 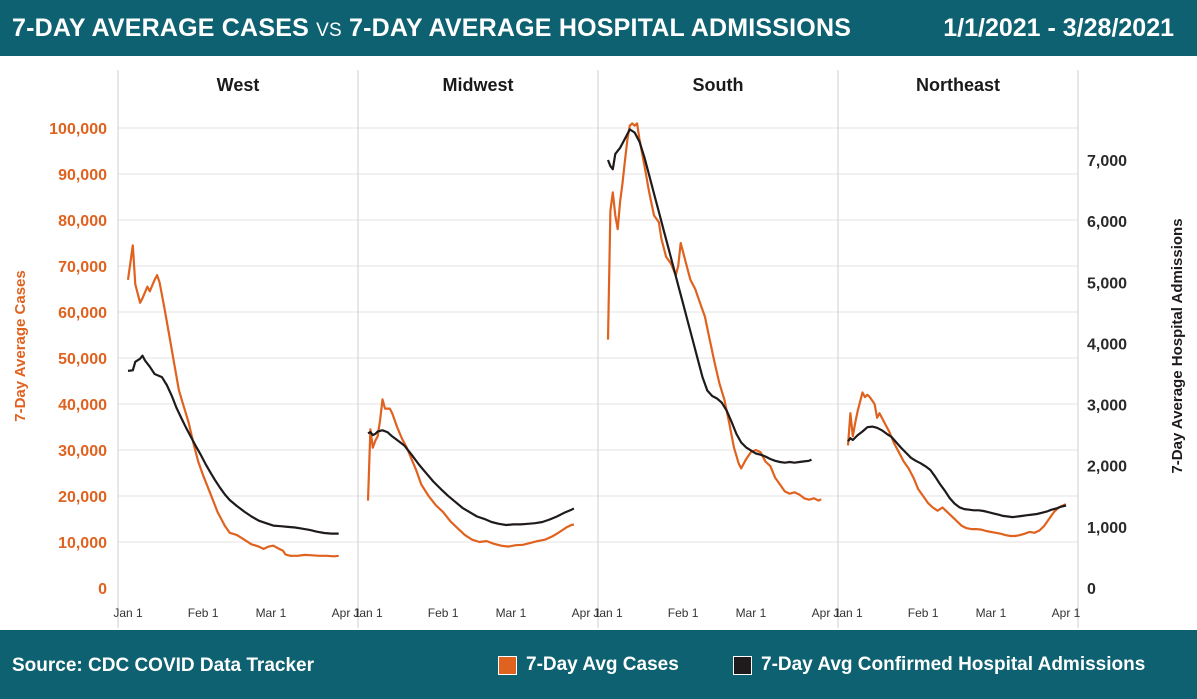 I want to click on legend-cases-swatch, so click(x=507, y=665).